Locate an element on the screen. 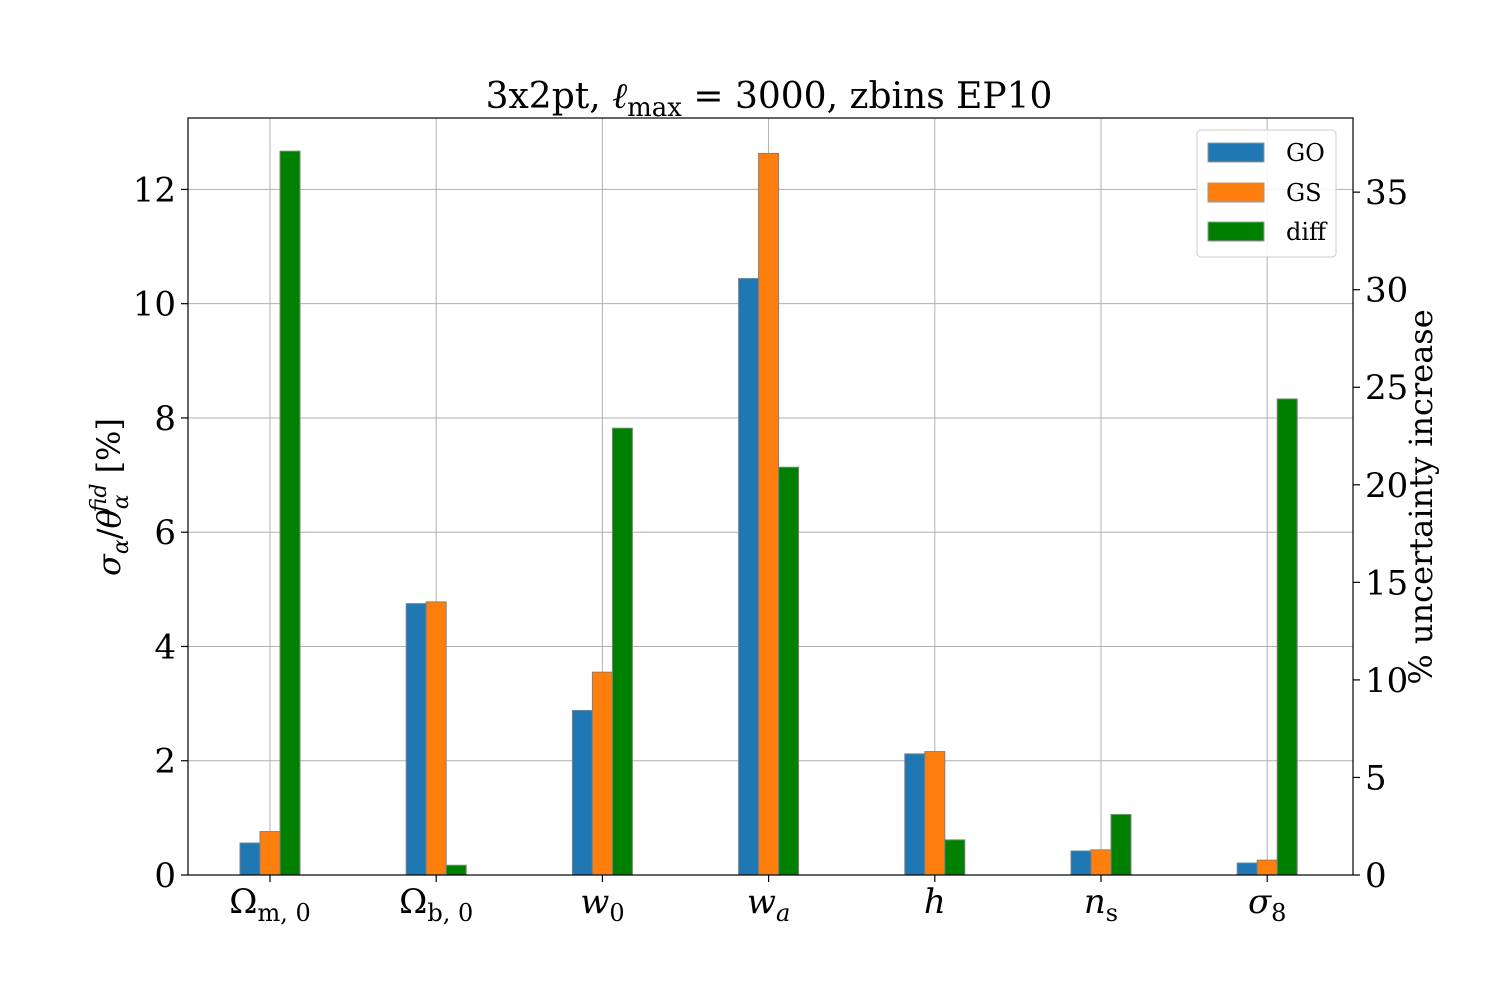  right-tick-label-3: 15 is located at coordinates (1386, 583).